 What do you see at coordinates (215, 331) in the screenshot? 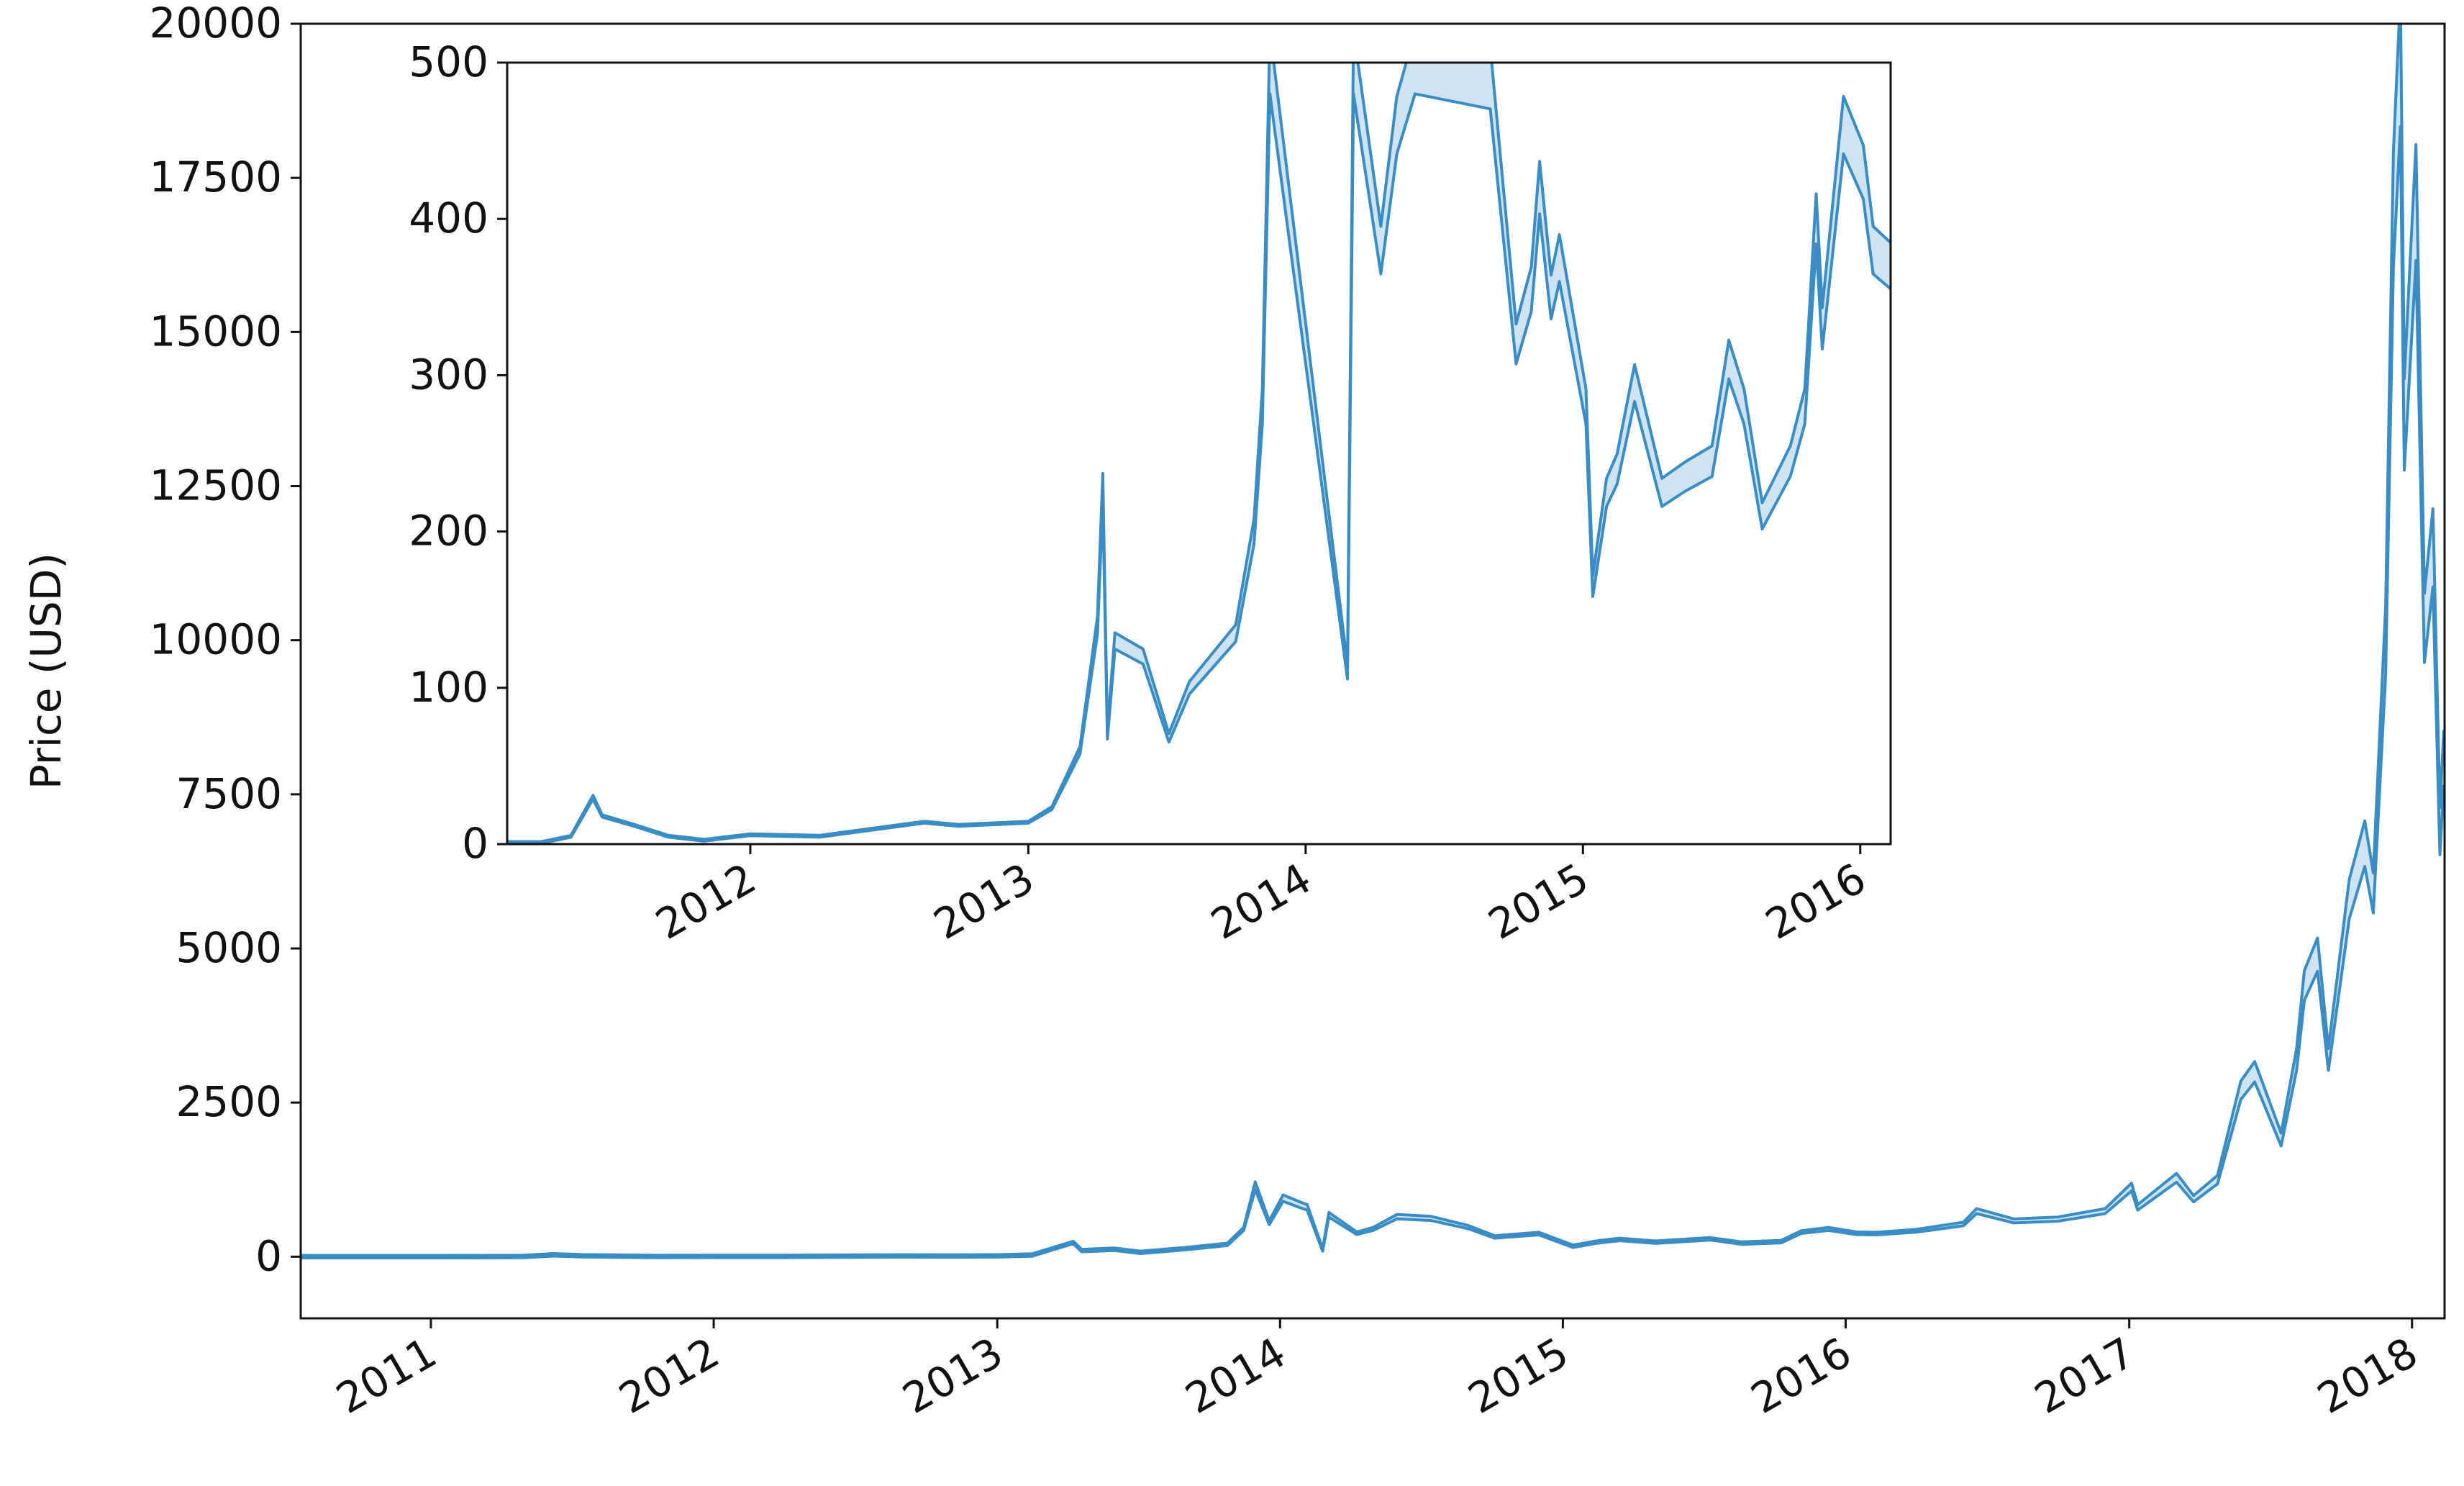
I see `y-tick-label-0-6: 15000` at bounding box center [215, 331].